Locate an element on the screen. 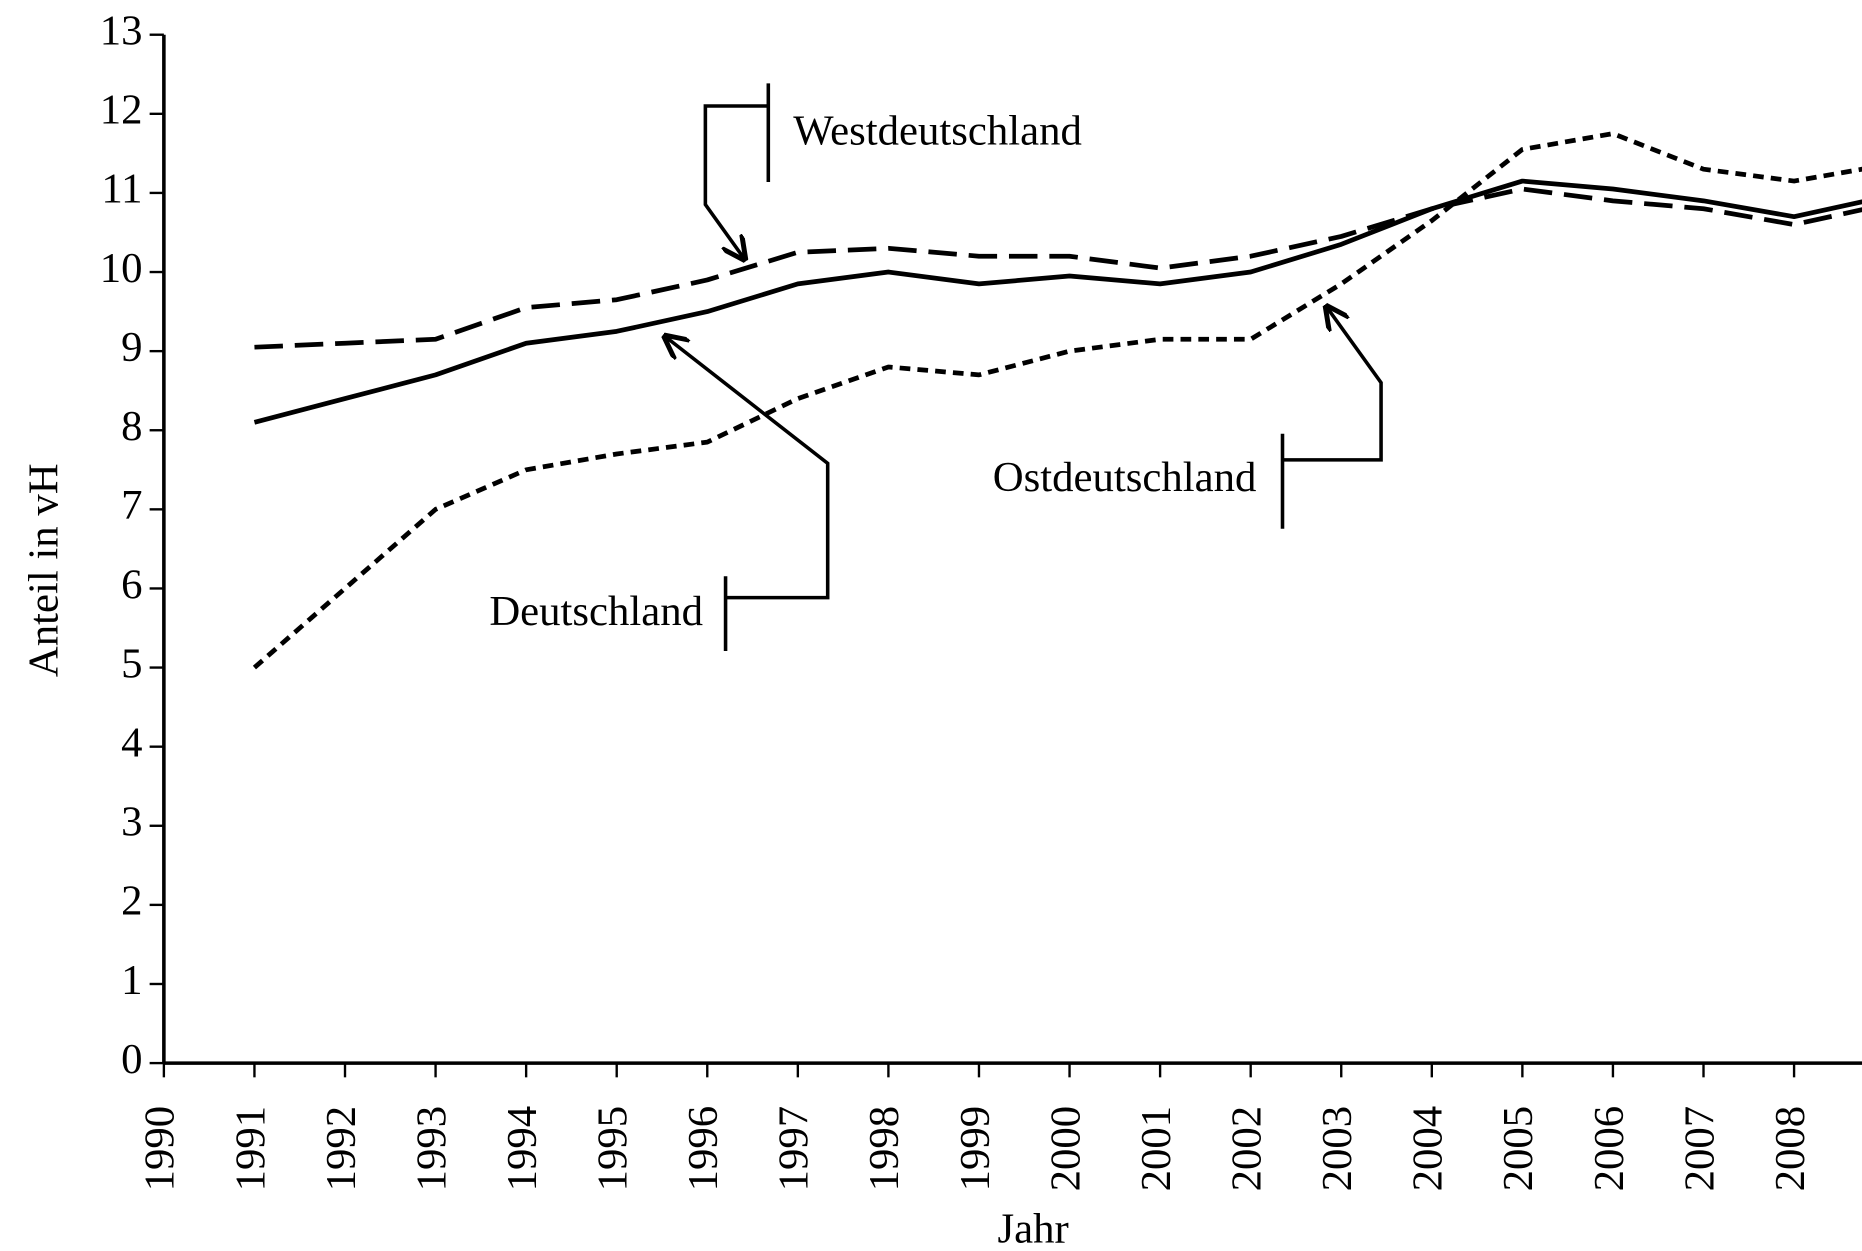  y-tick-label: 9 is located at coordinates (131, 347).